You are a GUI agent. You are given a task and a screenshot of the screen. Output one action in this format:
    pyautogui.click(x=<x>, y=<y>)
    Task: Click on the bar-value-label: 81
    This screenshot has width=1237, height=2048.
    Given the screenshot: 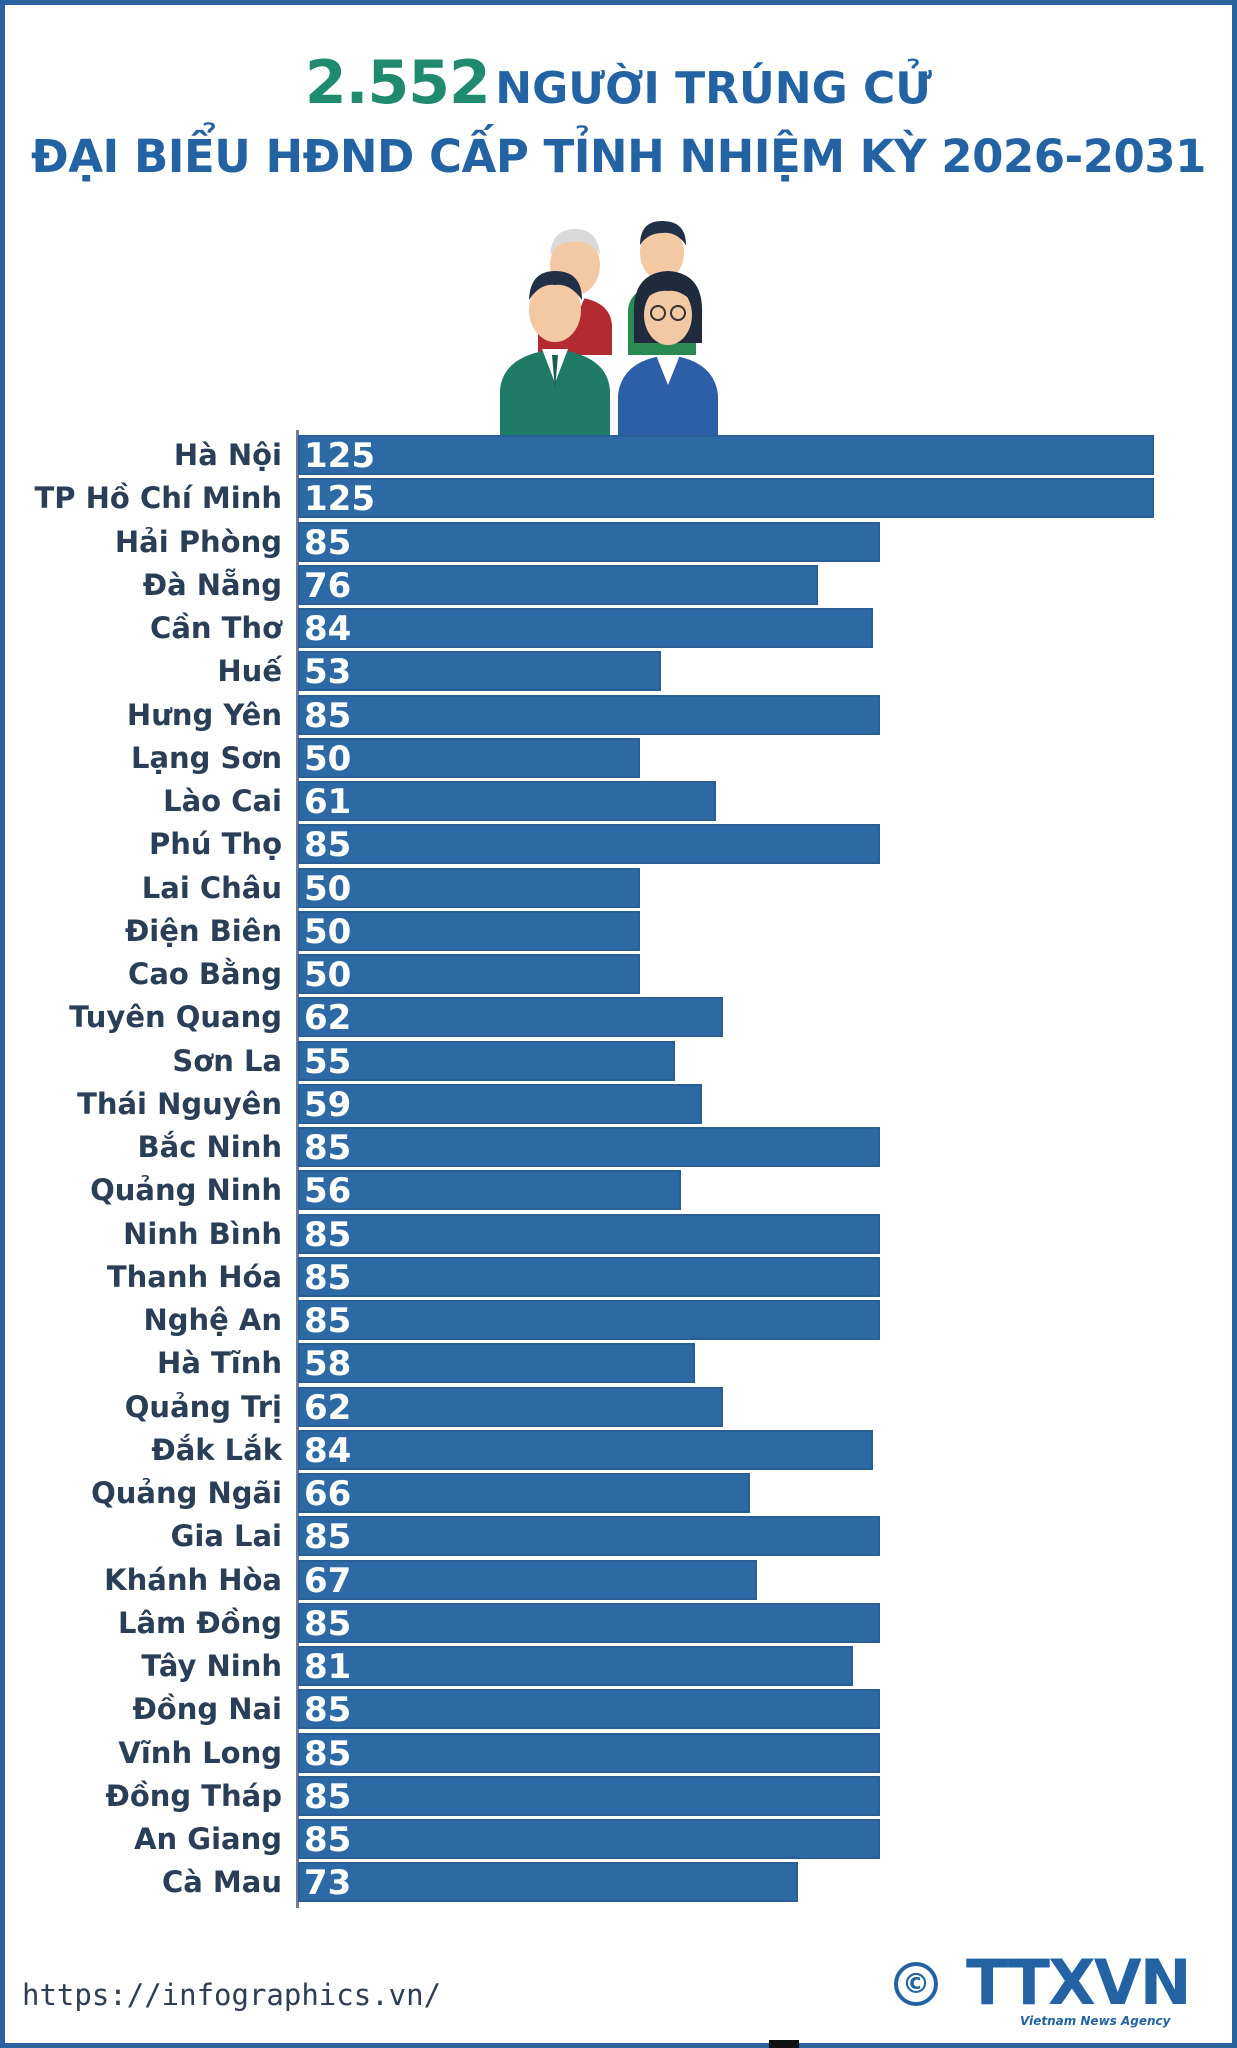 What is the action you would take?
    pyautogui.click(x=328, y=1667)
    